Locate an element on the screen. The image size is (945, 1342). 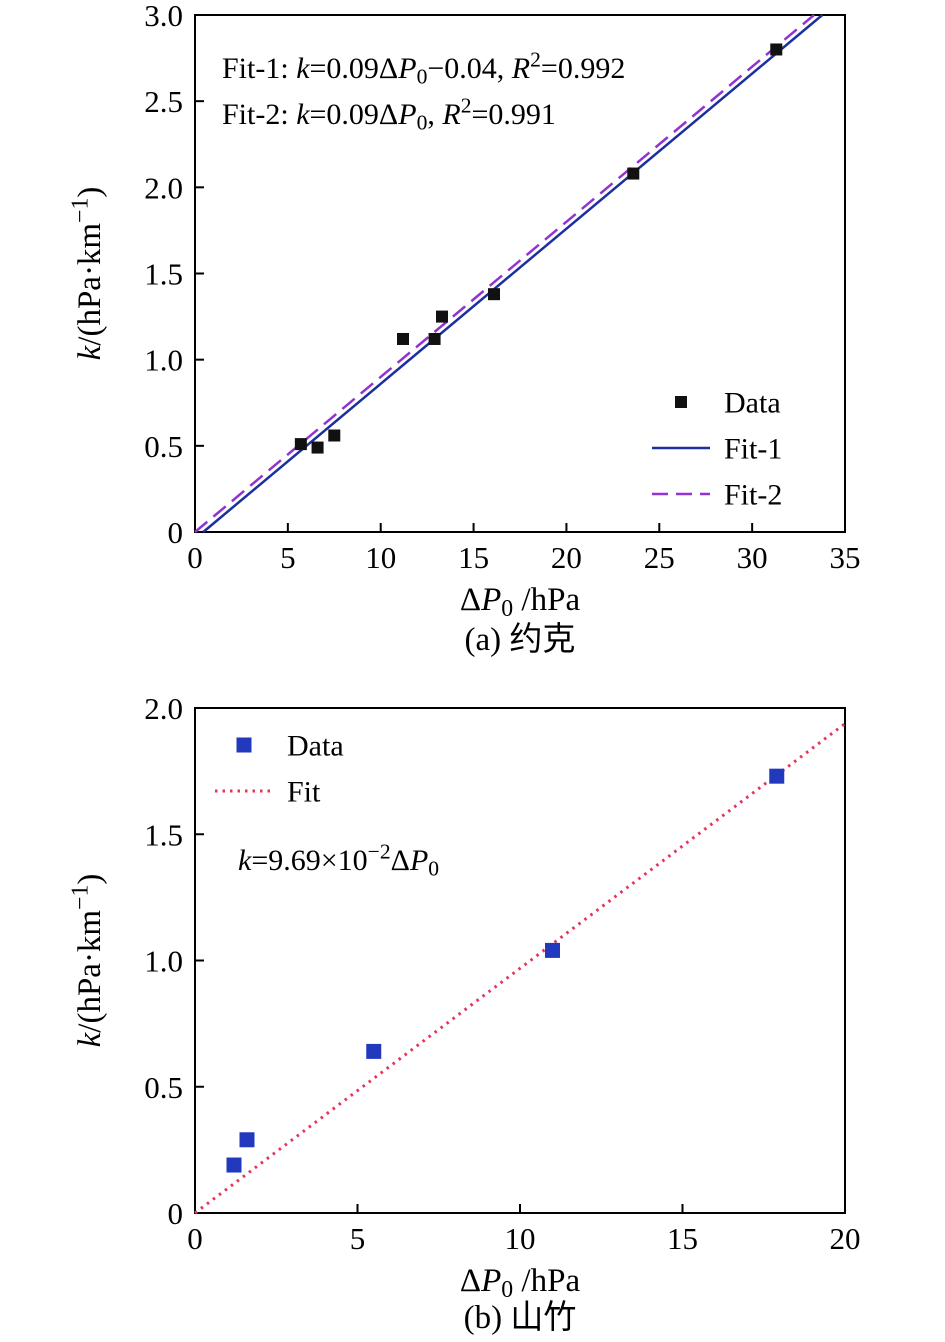
legend-label-fit: Fit is located at coordinates (304, 792).